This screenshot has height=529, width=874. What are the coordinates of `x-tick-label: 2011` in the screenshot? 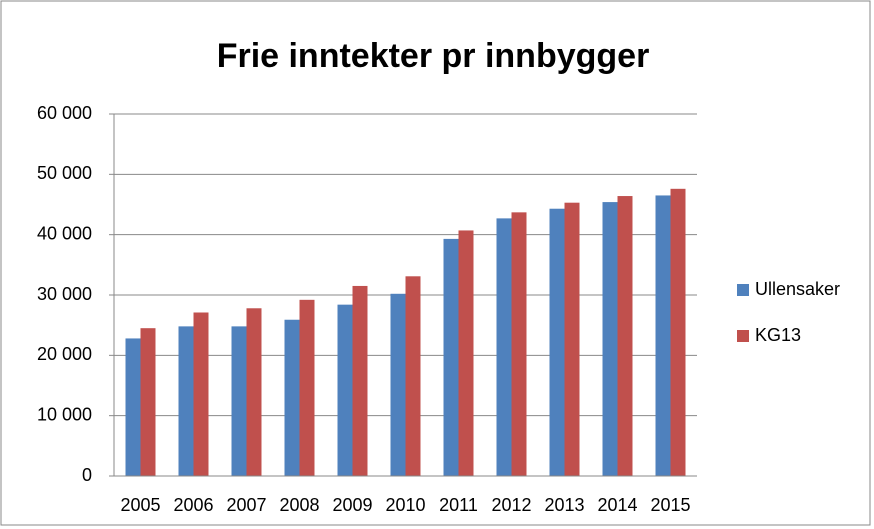 It's located at (458, 505).